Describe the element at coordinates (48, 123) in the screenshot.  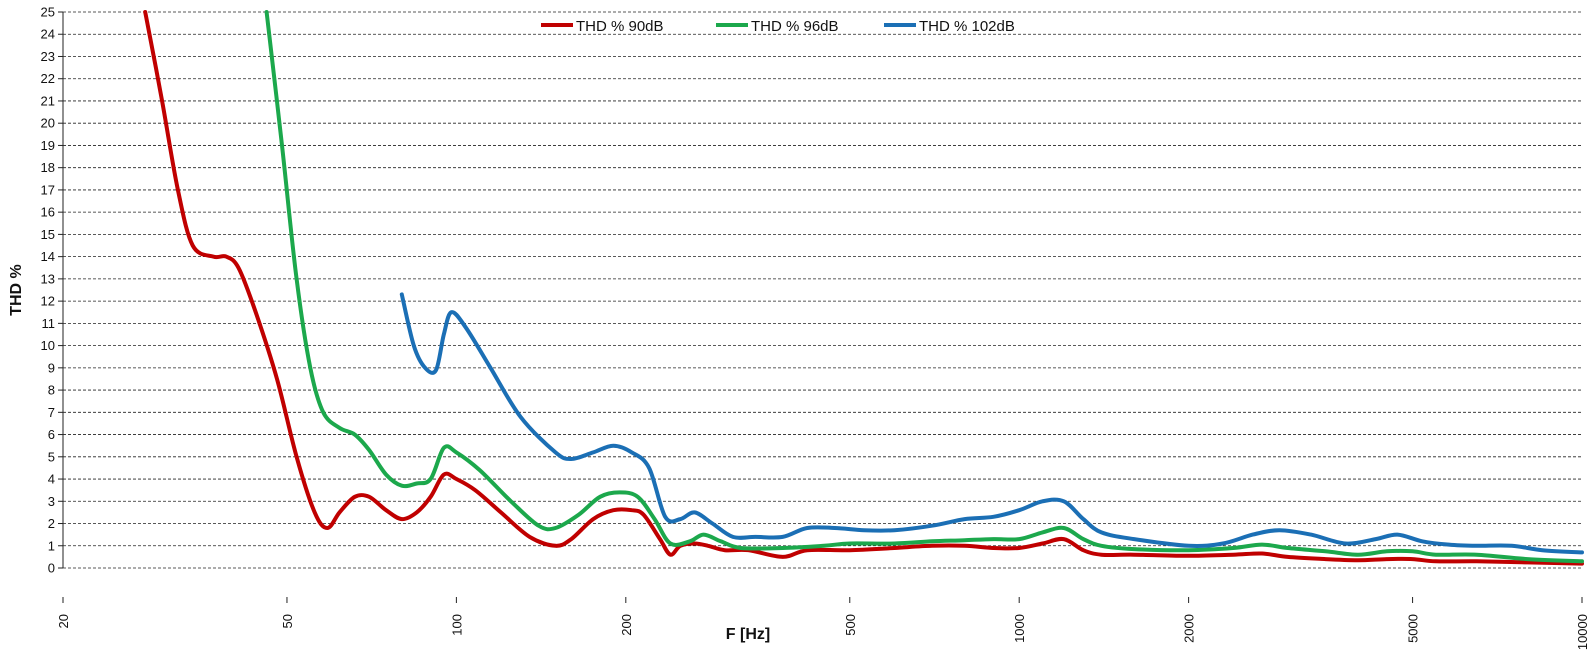
I see `y-tick-label: 20` at that location.